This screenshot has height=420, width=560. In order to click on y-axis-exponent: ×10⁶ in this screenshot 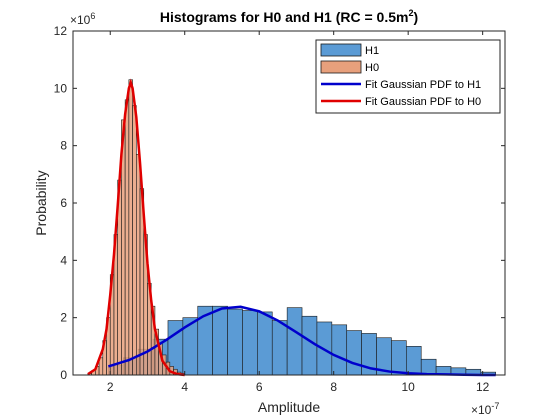, I will do `click(82, 19)`.